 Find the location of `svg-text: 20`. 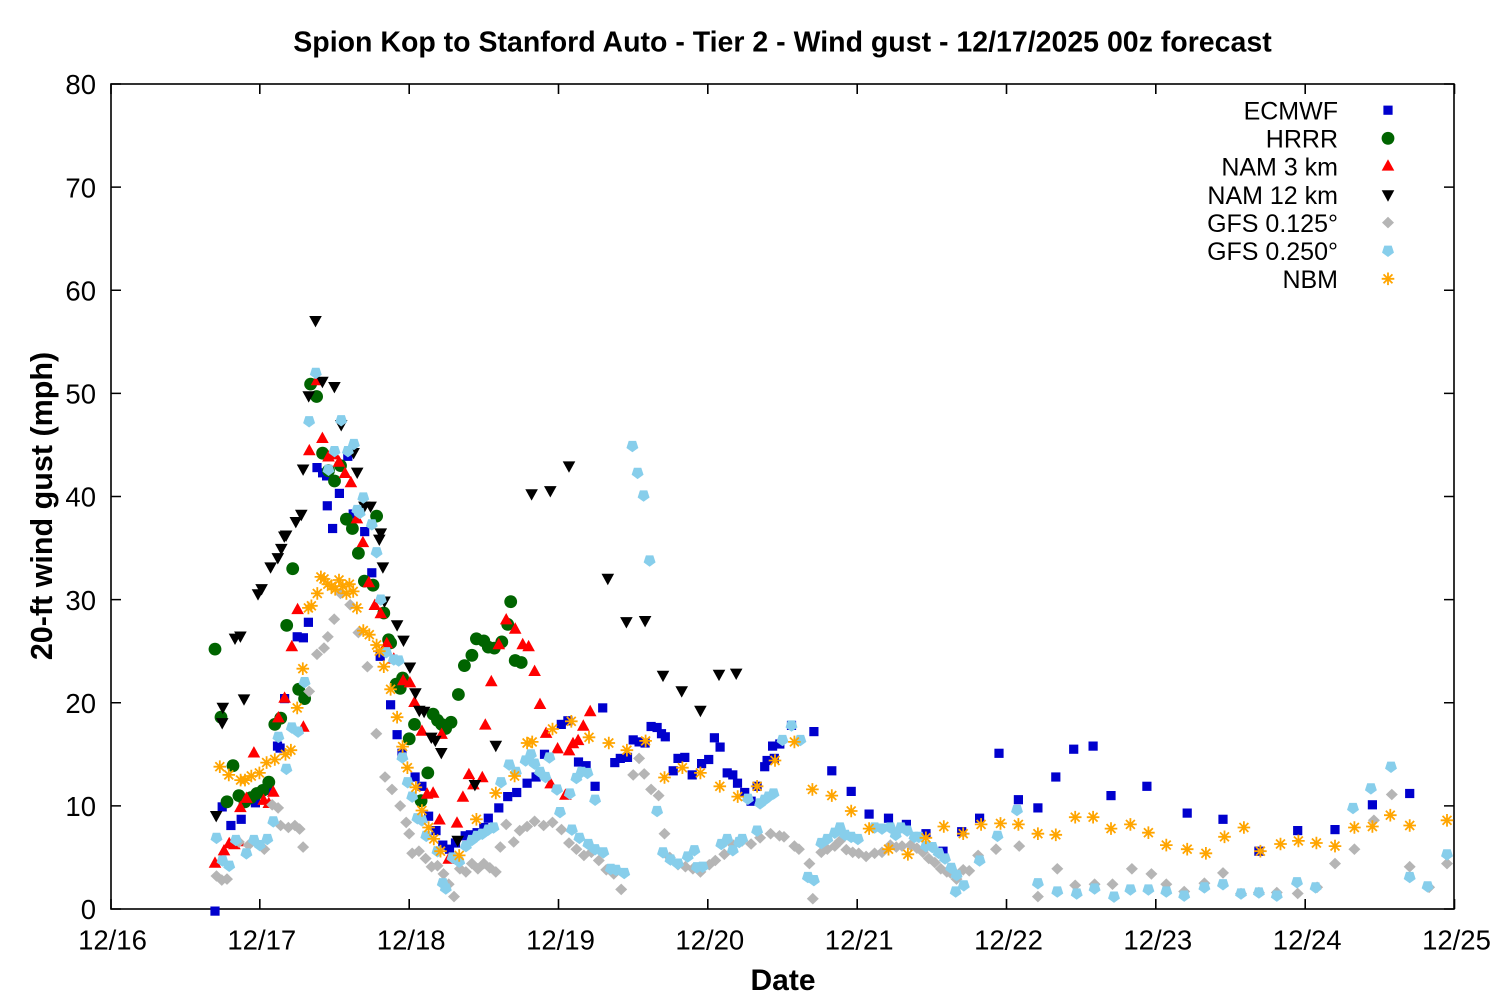

svg-text: 20 is located at coordinates (80, 703).